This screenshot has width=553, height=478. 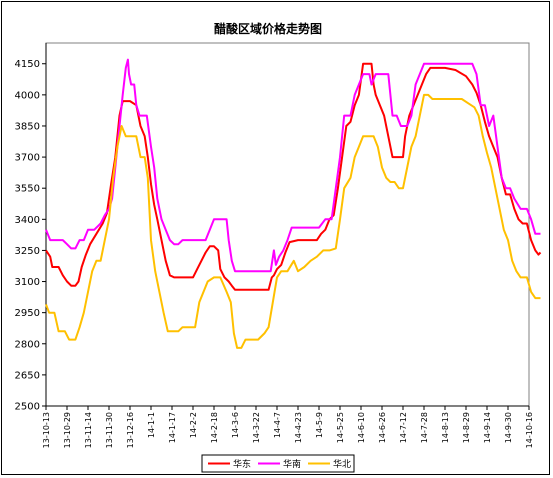 What do you see at coordinates (278, 463) in the screenshot?
I see `legend: 华东 华南 华北` at bounding box center [278, 463].